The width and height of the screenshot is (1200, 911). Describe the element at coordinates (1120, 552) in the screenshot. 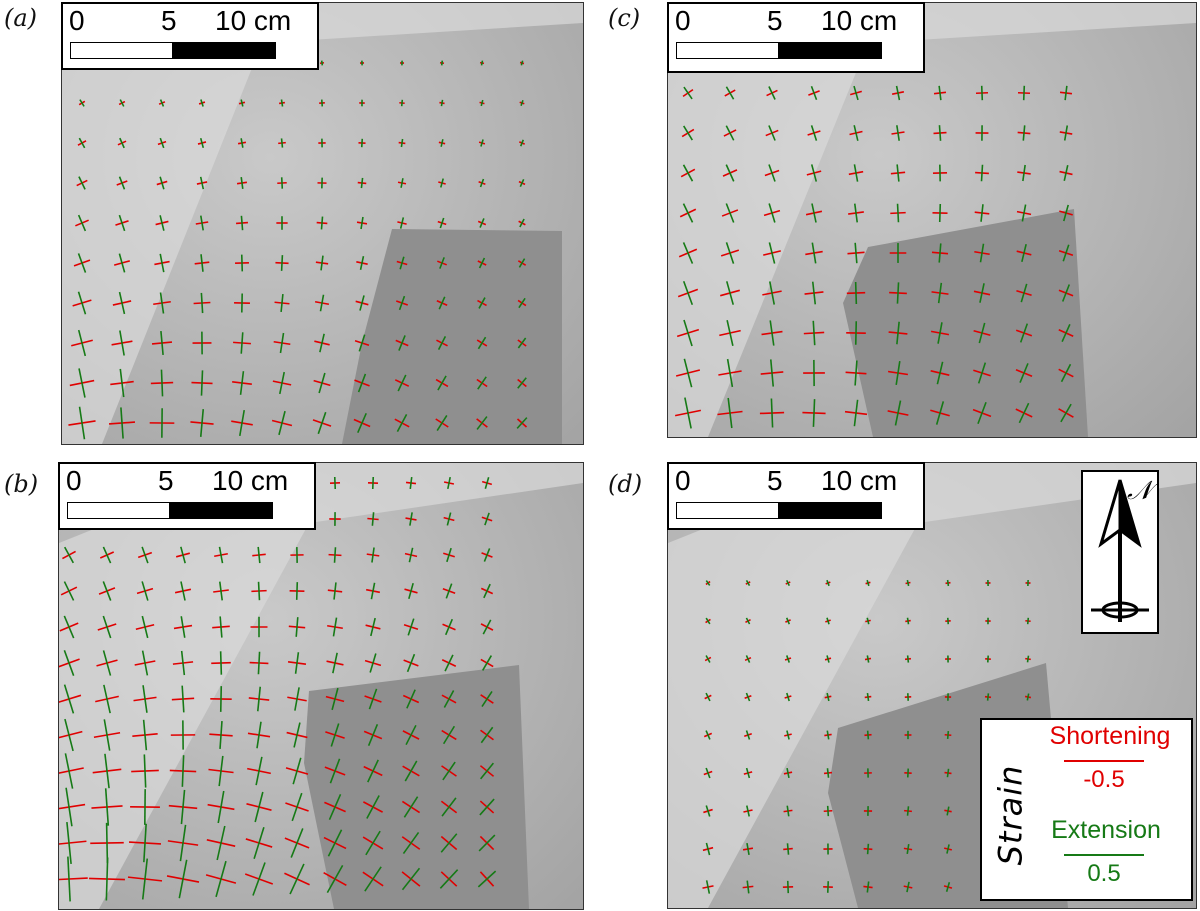

I see `north-arrow-box: 𝒩` at that location.